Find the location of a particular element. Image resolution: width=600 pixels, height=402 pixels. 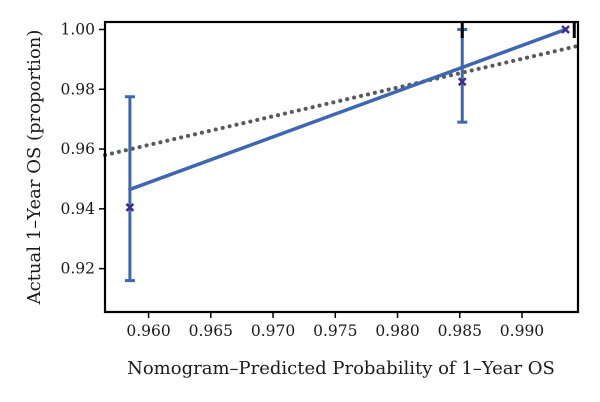

y-tick-label: 0.92 is located at coordinates (77, 269).